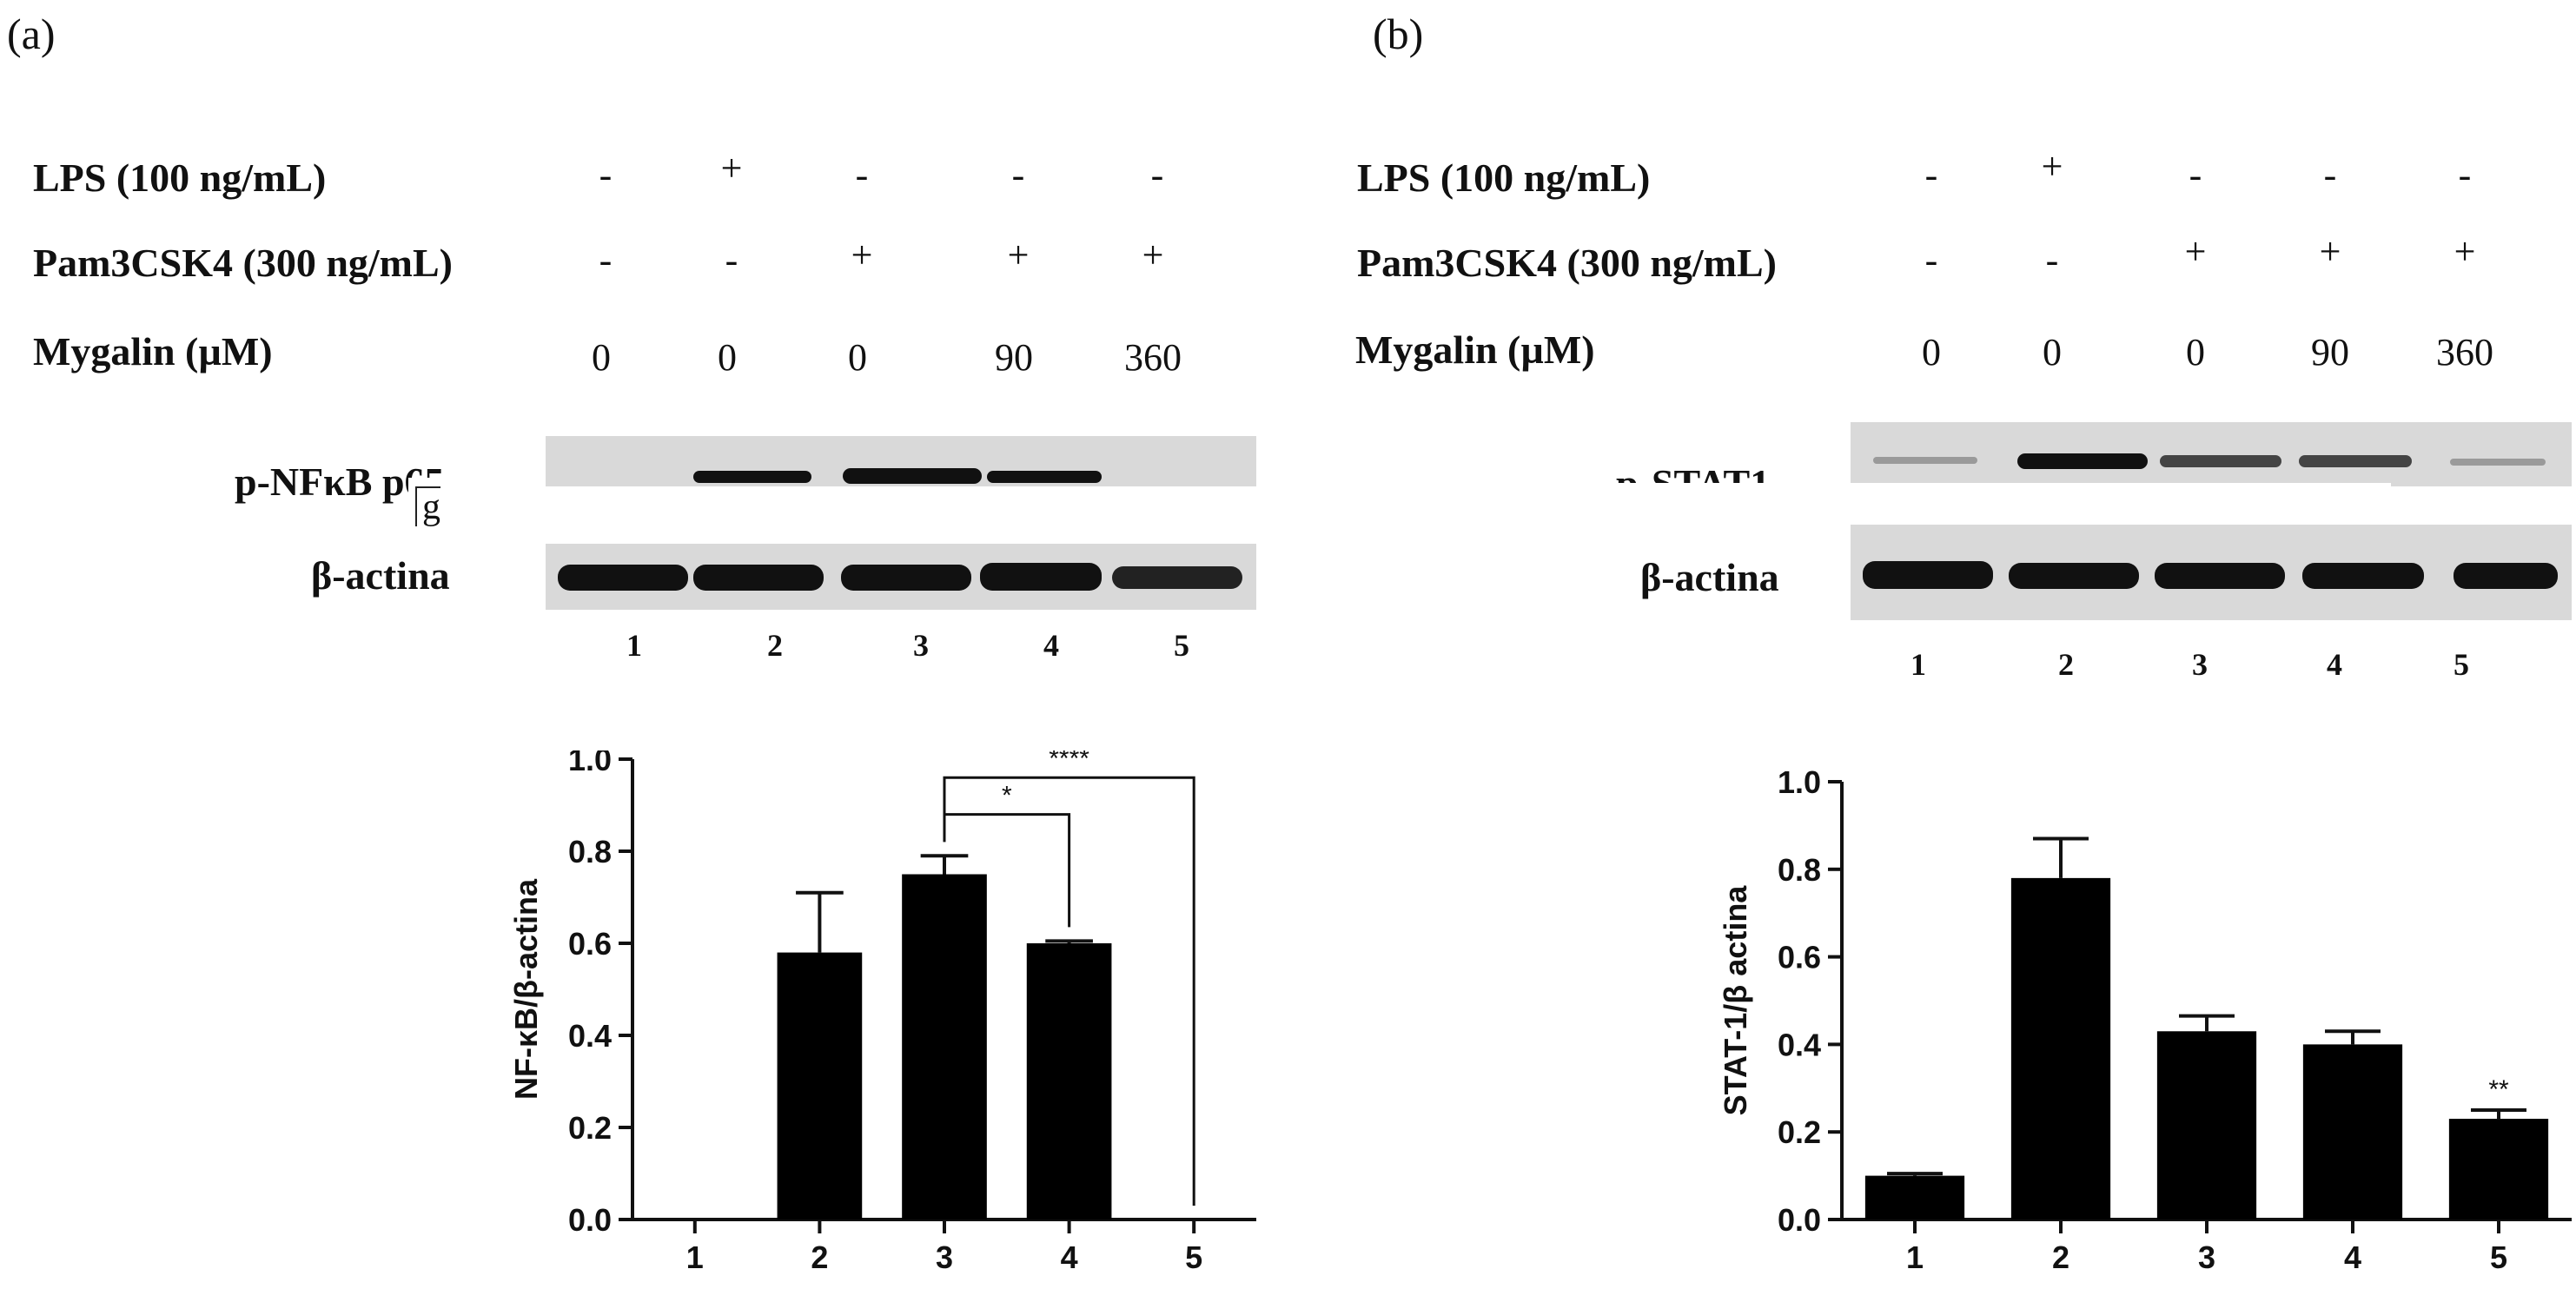 The image size is (2576, 1289). Describe the element at coordinates (590, 1036) in the screenshot. I see `chart-a-ytick-label: 0.4` at that location.